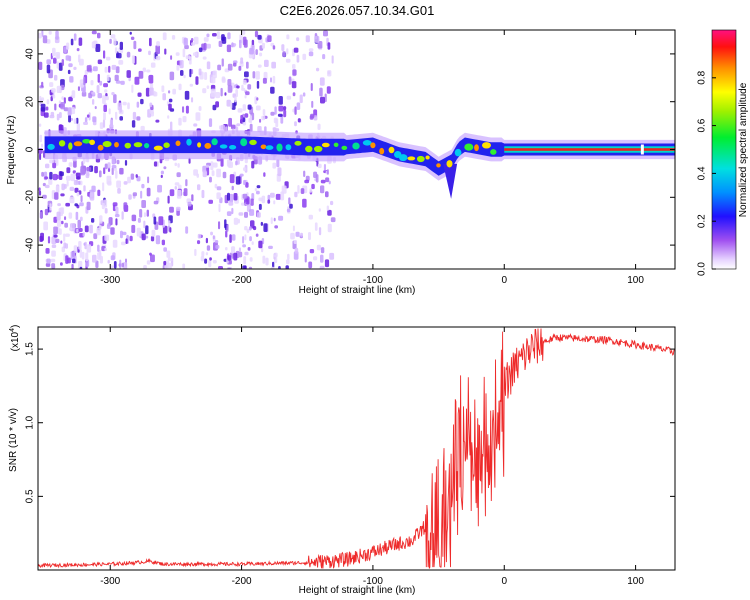 This screenshot has height=600, width=750. What do you see at coordinates (13, 440) in the screenshot?
I see `snr-y-label: SNR (10 * v/v)` at bounding box center [13, 440].